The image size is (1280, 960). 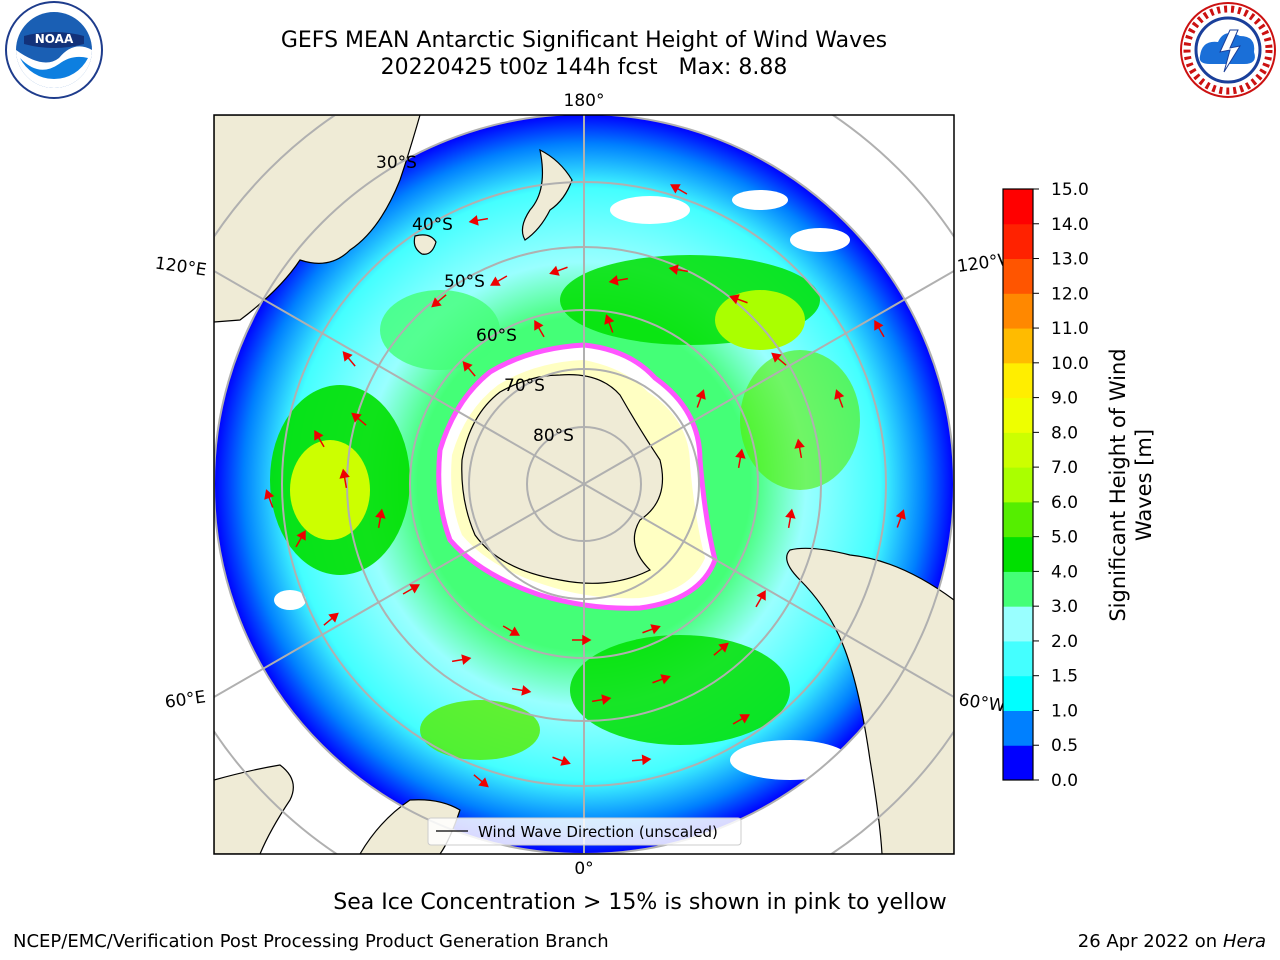 What do you see at coordinates (1070, 364) in the screenshot?
I see `colorbar-tick-label: 10.0` at bounding box center [1070, 364].